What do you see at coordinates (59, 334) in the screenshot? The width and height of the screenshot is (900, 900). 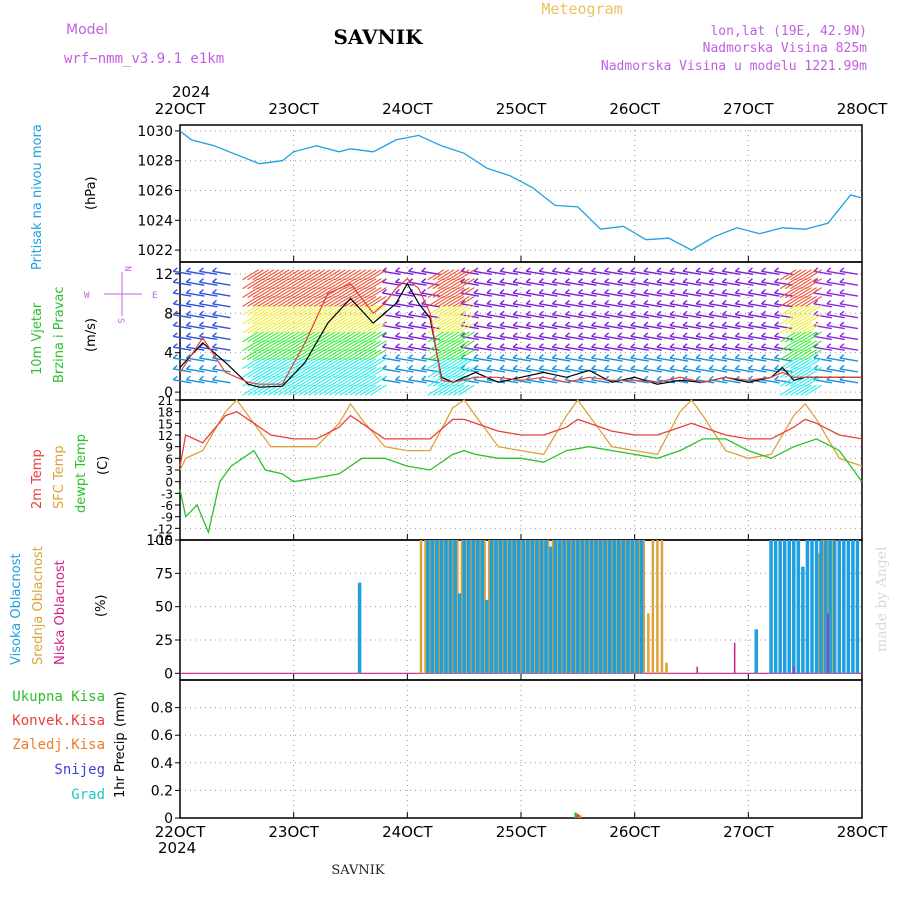 I see `wind-label-2: Brzina i Pravac` at bounding box center [59, 334].